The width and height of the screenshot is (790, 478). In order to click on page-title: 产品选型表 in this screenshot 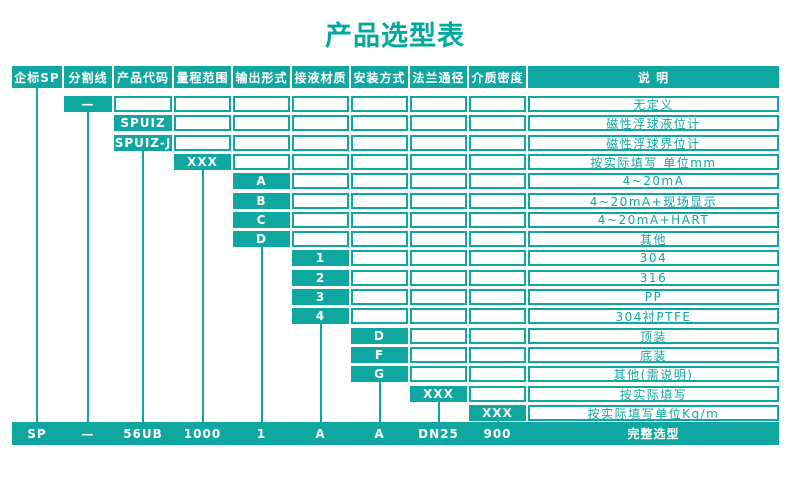, I will do `click(395, 36)`.